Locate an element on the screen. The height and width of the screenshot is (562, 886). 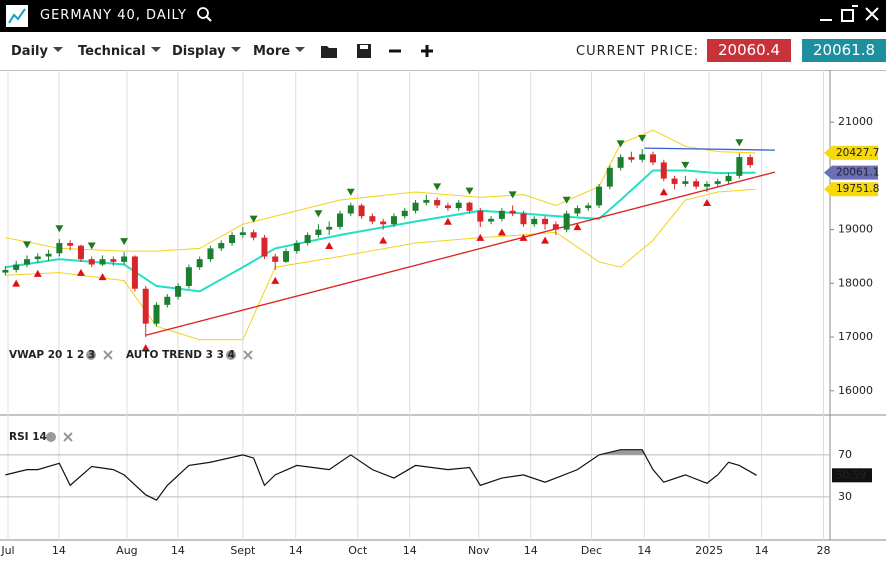
x-tick-label: Aug is located at coordinates (126, 550).